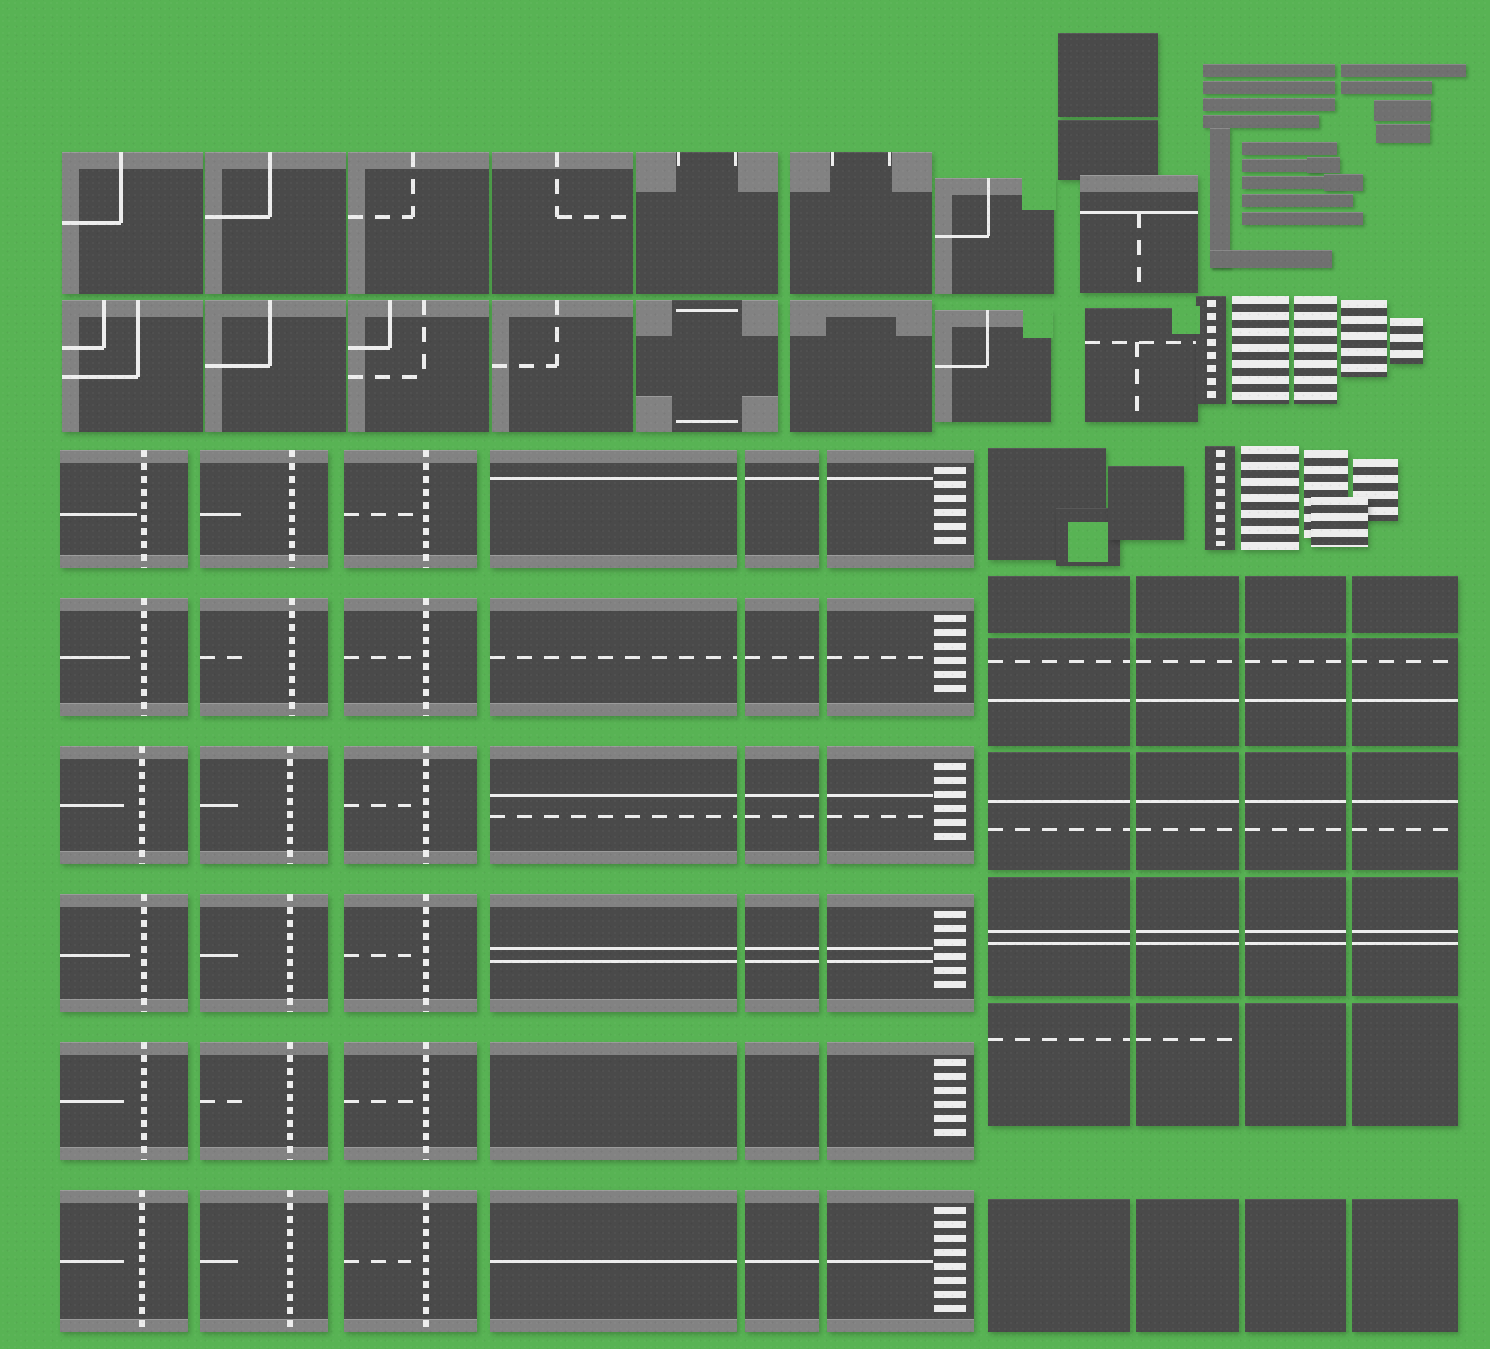  I want to click on intersection-opening-tile, so click(861, 366).